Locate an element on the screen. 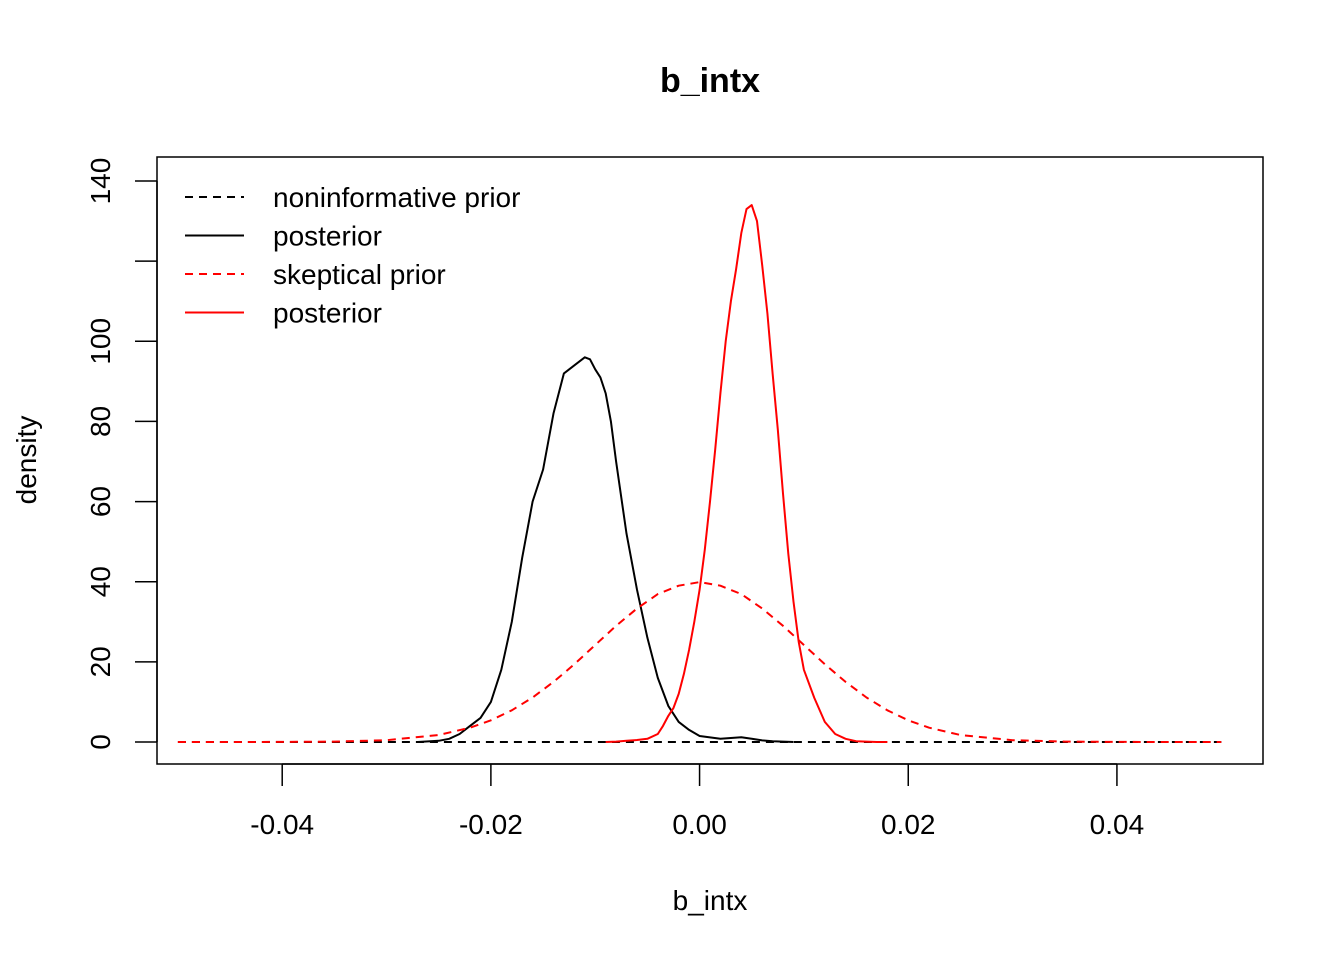 The width and height of the screenshot is (1344, 960). x-tick-label: -0.02 is located at coordinates (491, 824).